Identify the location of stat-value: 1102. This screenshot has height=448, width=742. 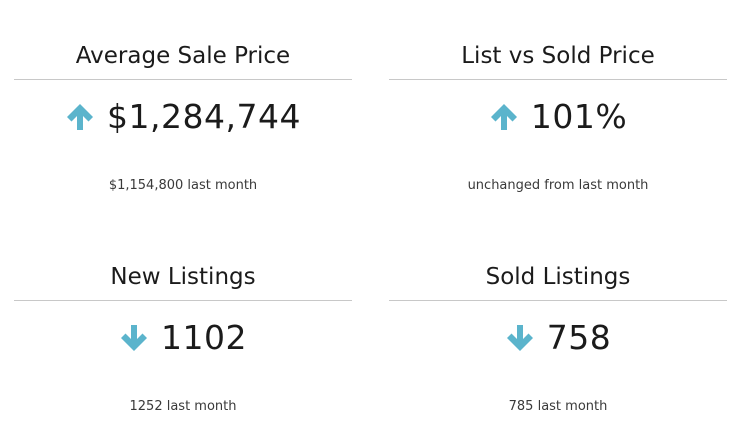
(204, 337).